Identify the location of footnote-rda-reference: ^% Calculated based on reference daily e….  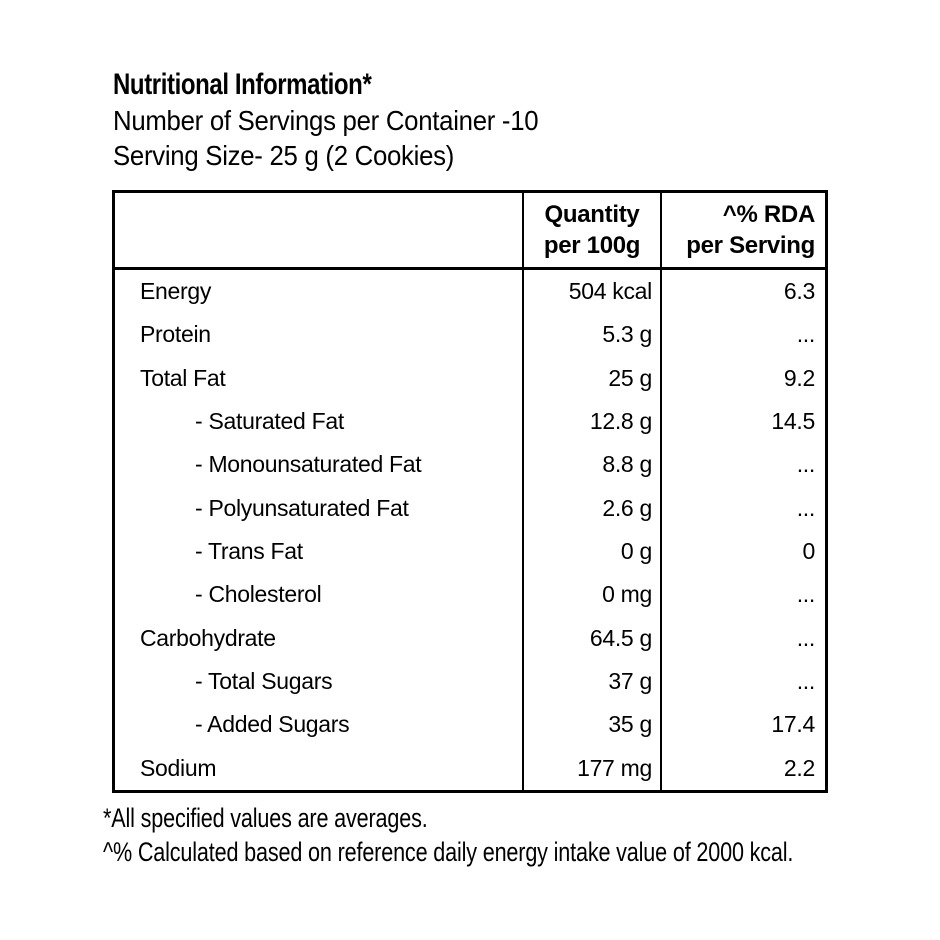
(448, 852).